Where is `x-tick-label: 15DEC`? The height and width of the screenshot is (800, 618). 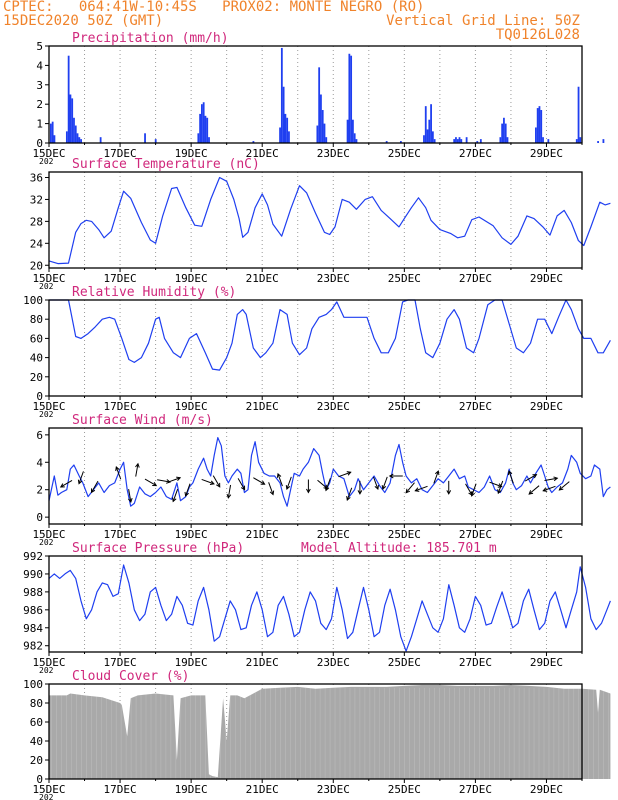 x-tick-label: 15DEC is located at coordinates (48, 534).